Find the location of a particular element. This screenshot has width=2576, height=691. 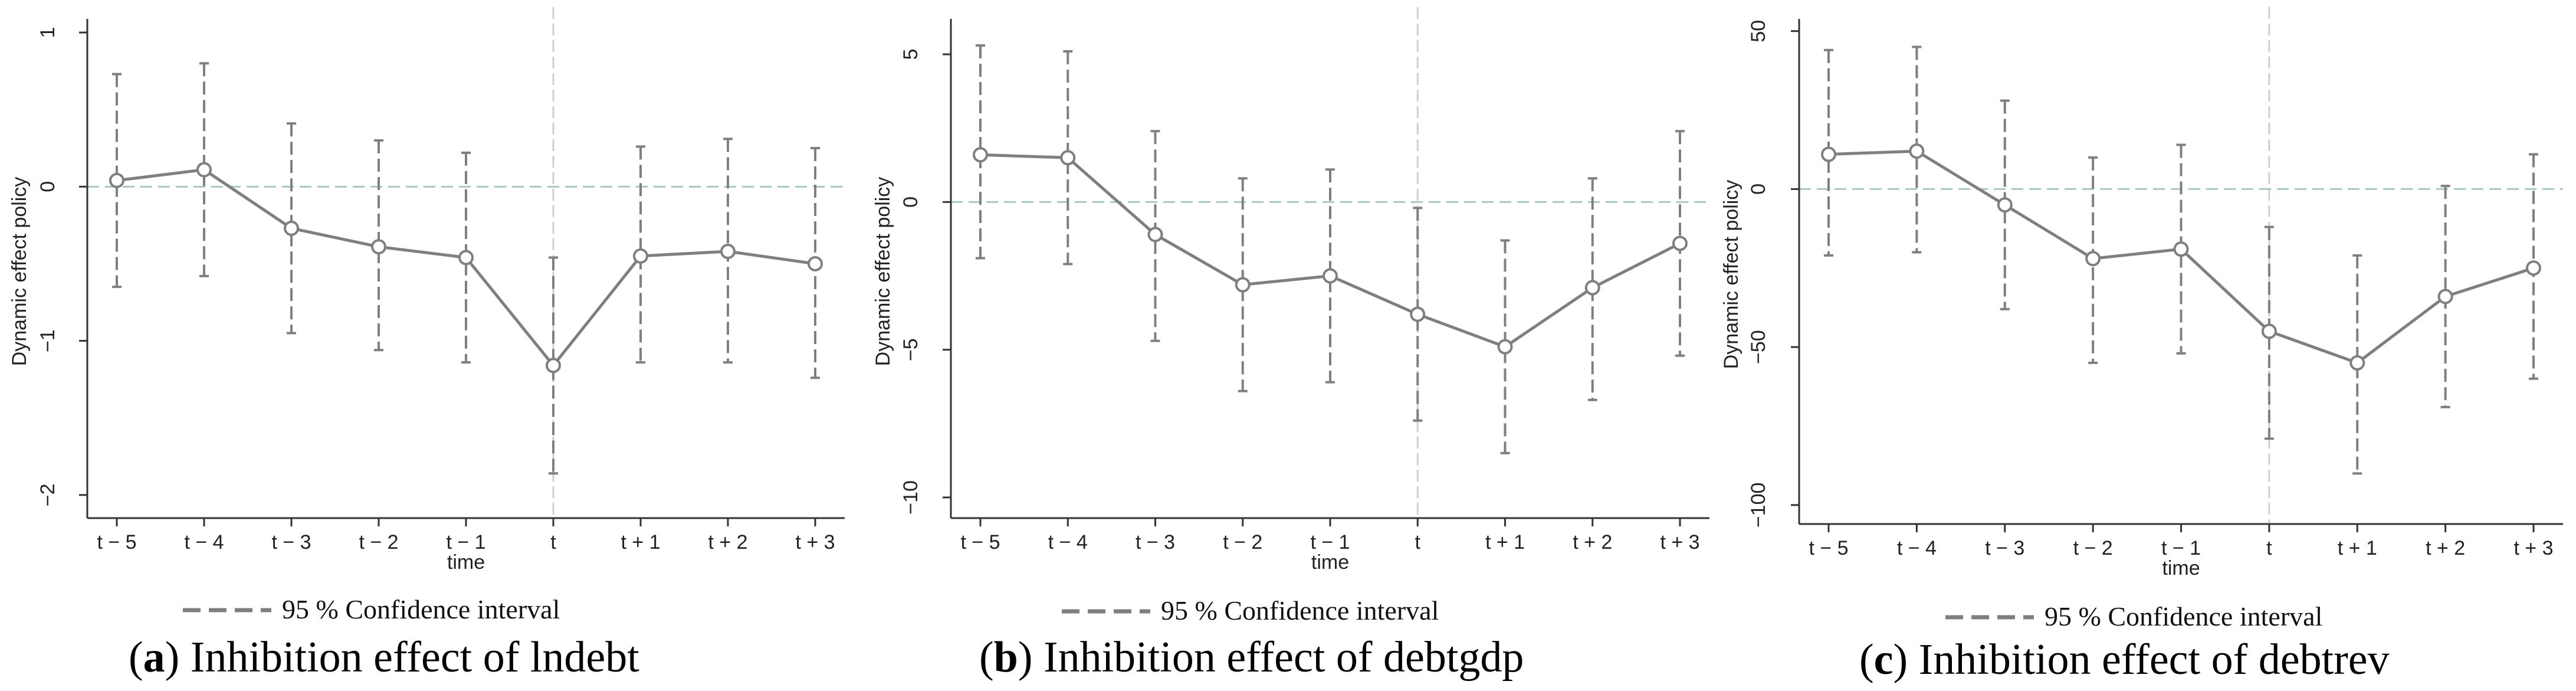

panel-caption: (c) Inhibition effect of debtrev is located at coordinates (2124, 660).